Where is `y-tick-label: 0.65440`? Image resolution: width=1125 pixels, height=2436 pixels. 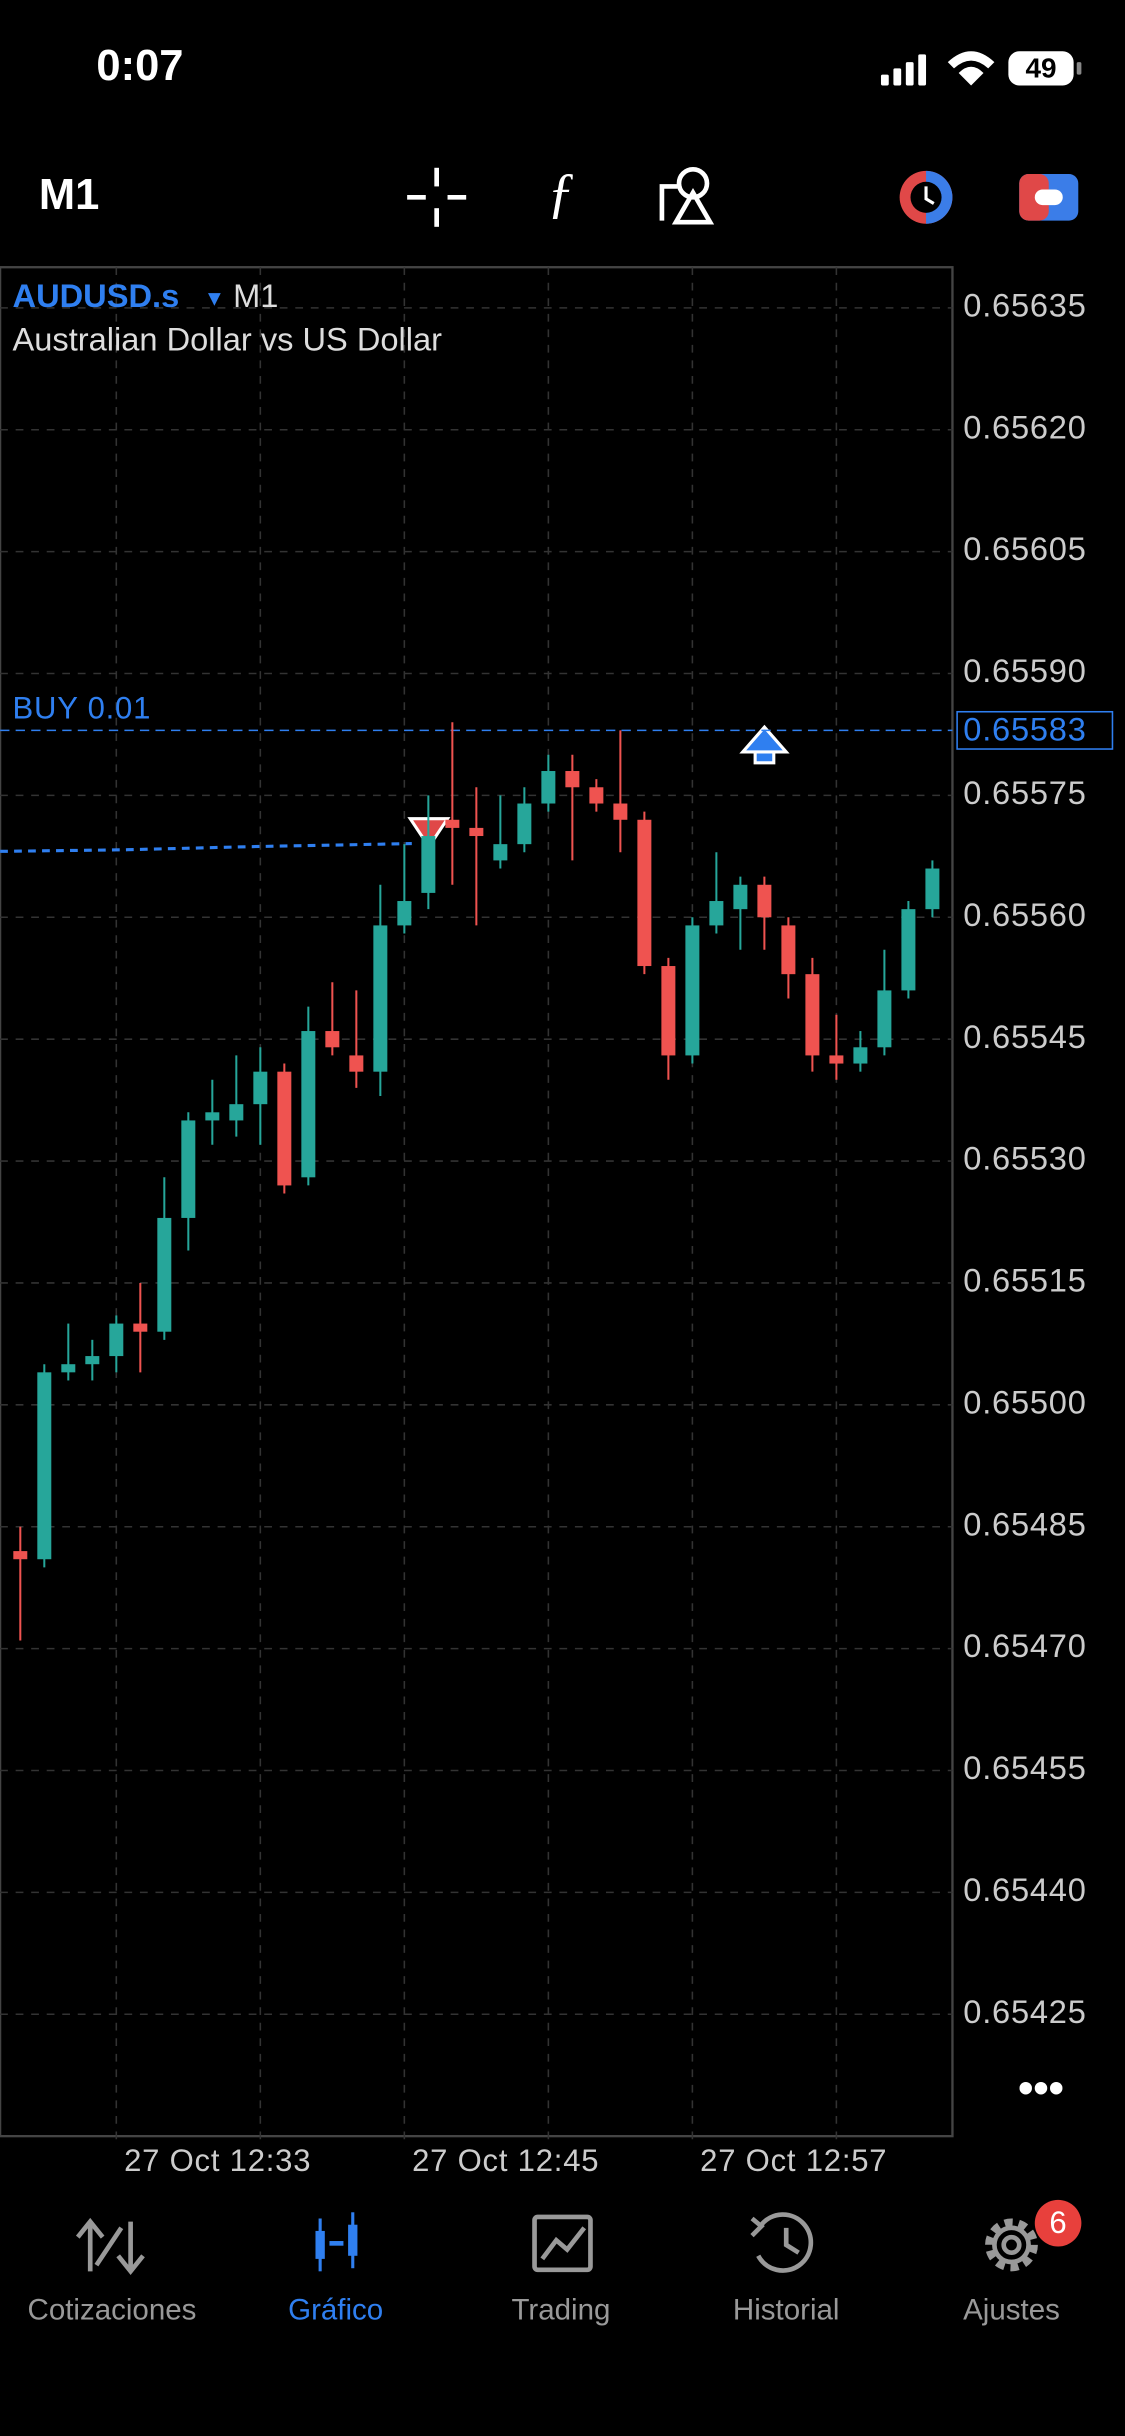 y-tick-label: 0.65440 is located at coordinates (1024, 1889).